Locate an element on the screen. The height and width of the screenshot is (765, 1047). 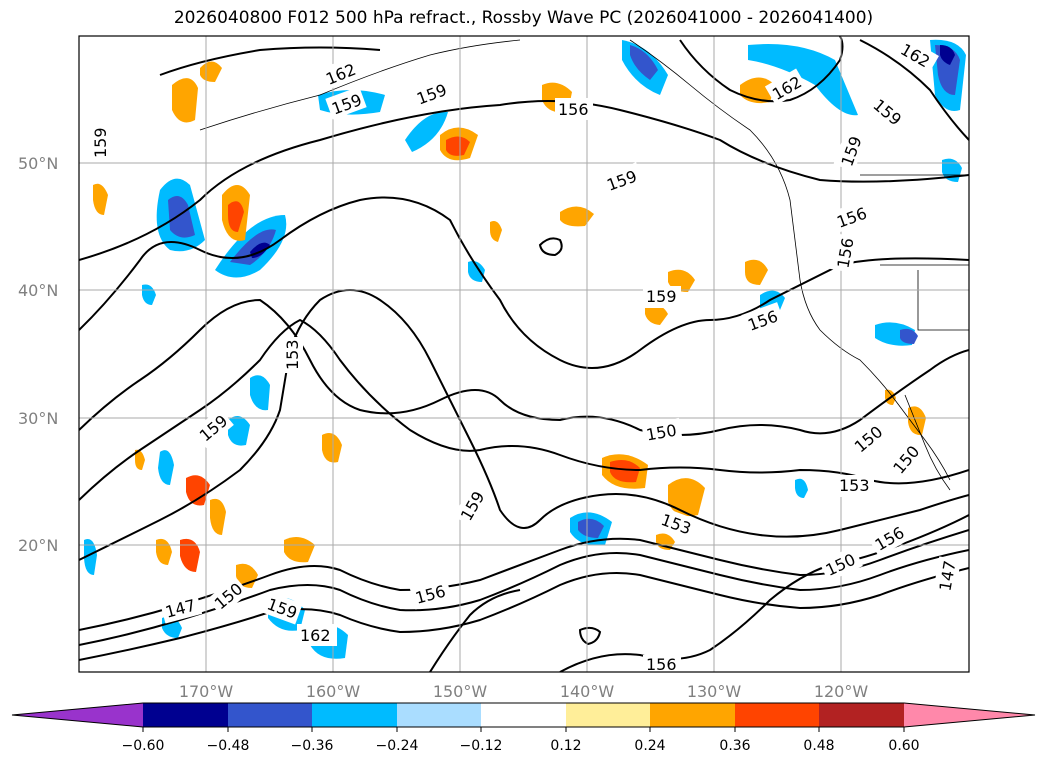
colorbar-tick-label: 0.48 is located at coordinates (818, 746).